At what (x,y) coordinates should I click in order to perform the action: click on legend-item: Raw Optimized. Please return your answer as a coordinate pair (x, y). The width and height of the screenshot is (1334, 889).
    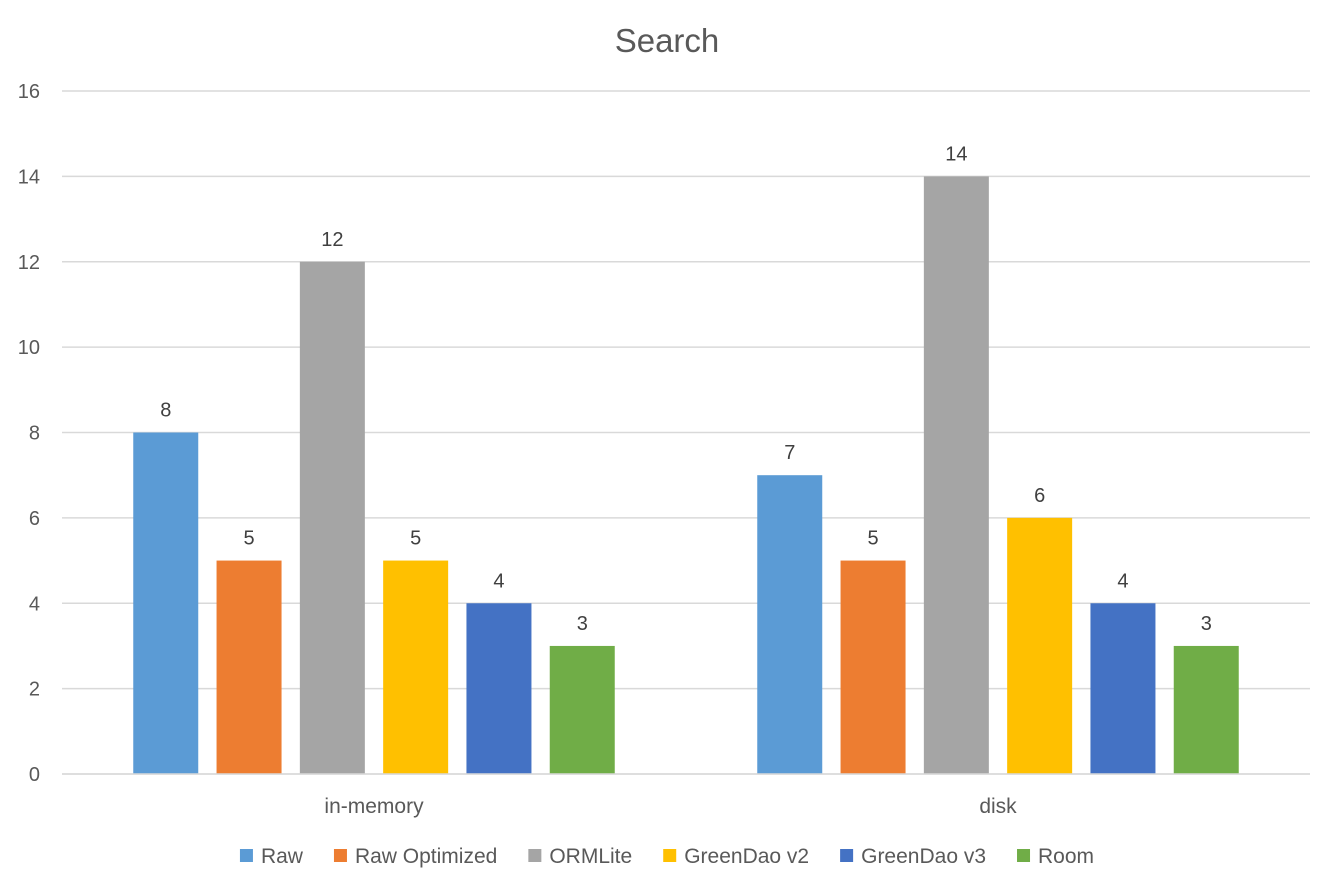
    Looking at the image, I should click on (415, 856).